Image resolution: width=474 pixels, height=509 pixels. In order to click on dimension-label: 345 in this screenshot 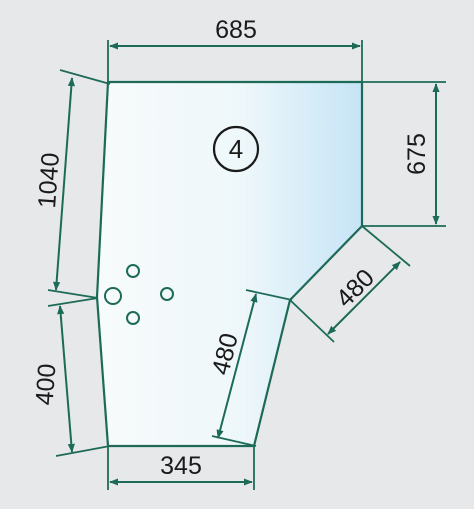, I will do `click(181, 466)`.